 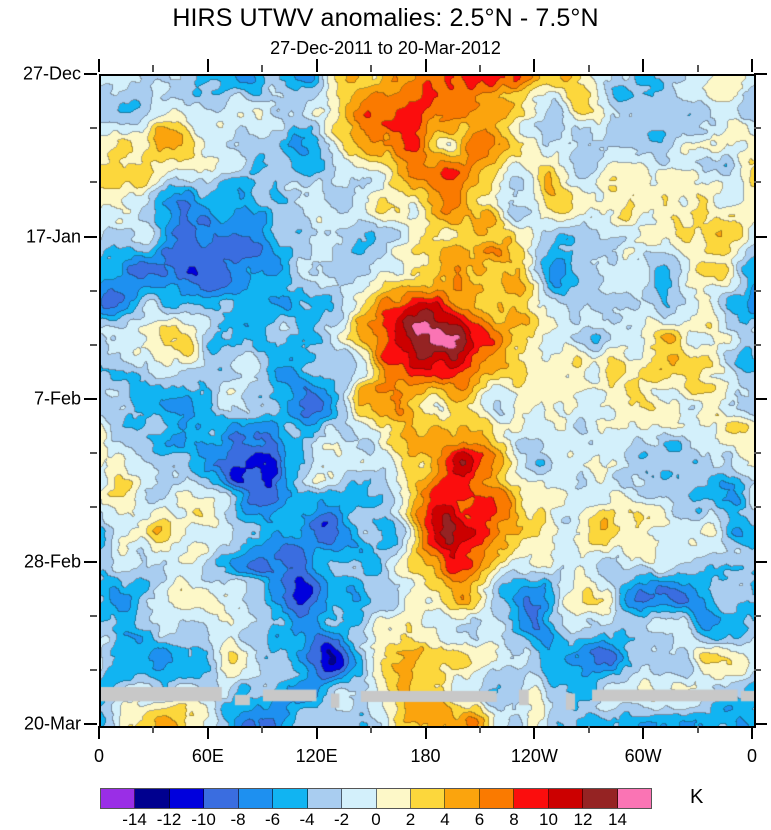 I want to click on colorbar, so click(x=376, y=798).